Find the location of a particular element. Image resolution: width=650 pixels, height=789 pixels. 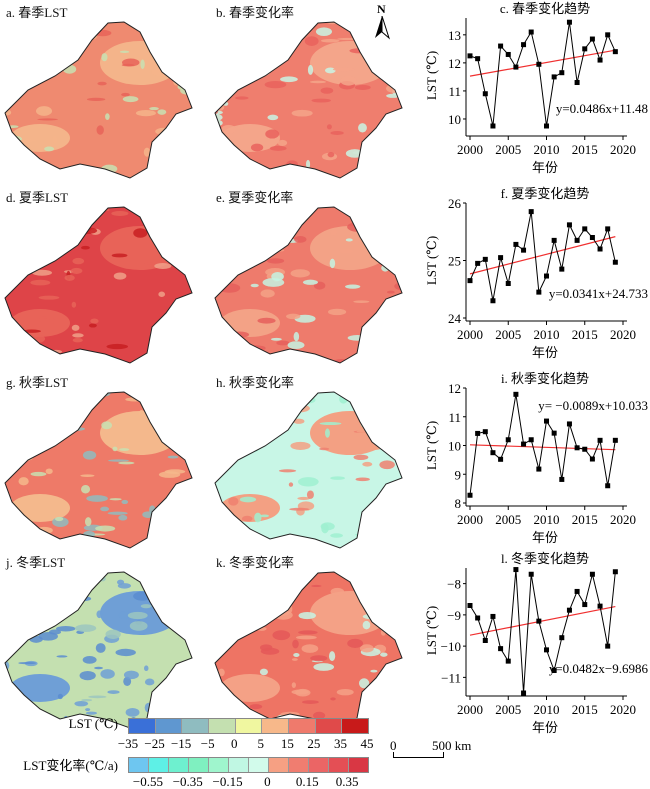

map-panel: g. 秋季LST is located at coordinates (102, 460).